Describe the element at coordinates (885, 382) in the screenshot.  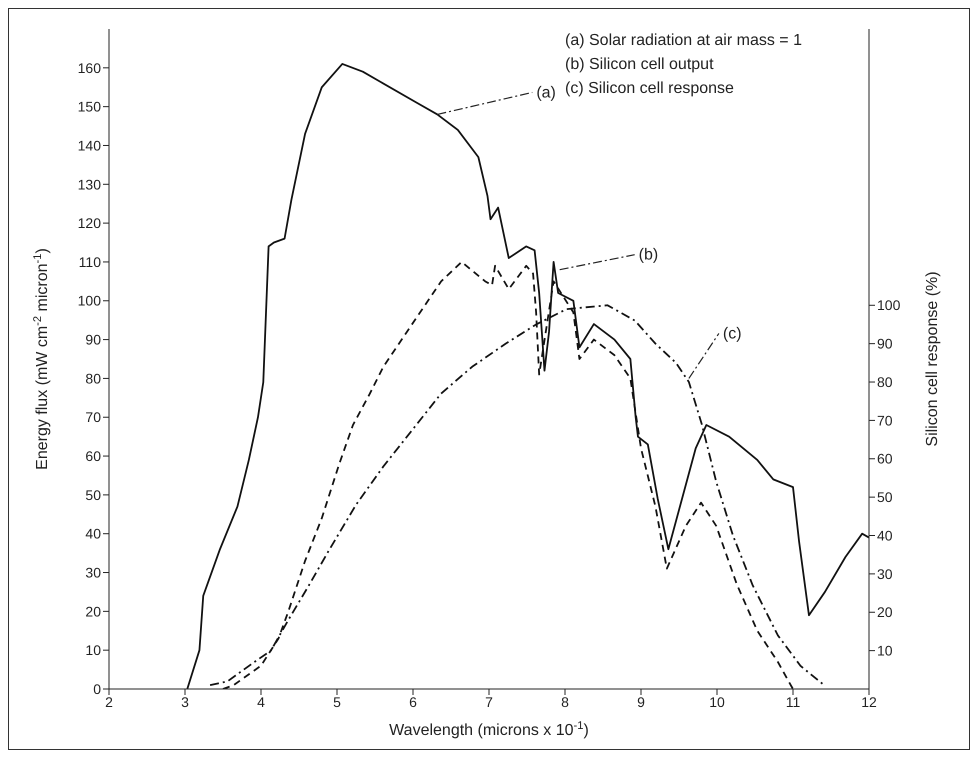
I see `y2-tick-label: 80` at that location.